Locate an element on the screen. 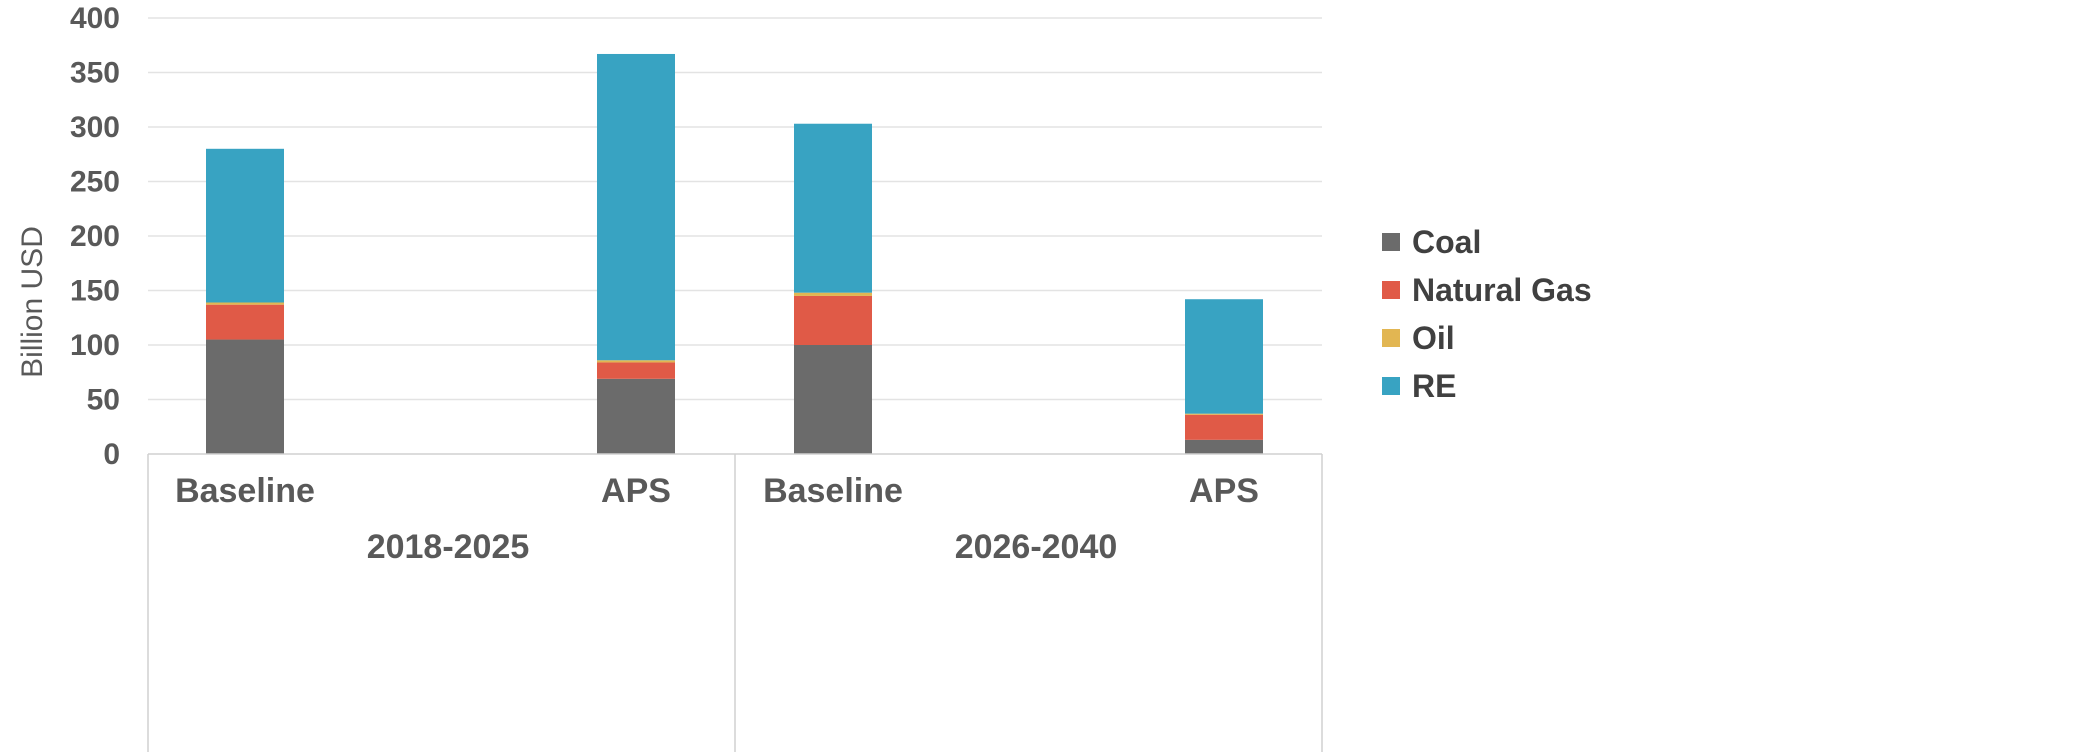 Image resolution: width=2093 pixels, height=752 pixels. legend-item-natural-gas: Natural Gas is located at coordinates (1487, 290).